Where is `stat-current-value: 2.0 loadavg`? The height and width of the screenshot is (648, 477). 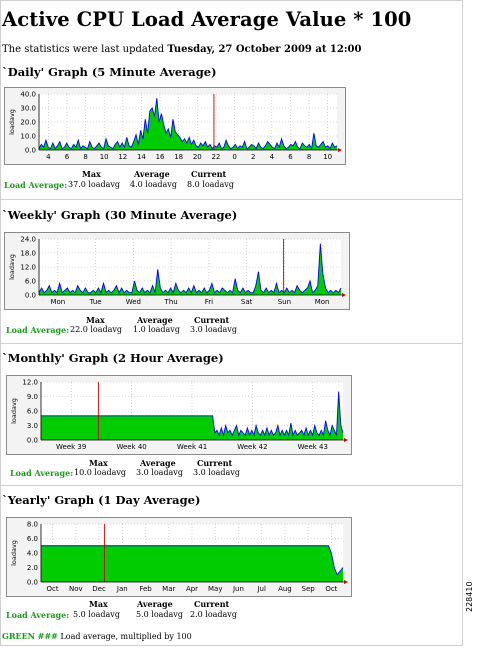 stat-current-value: 2.0 loadavg is located at coordinates (213, 614).